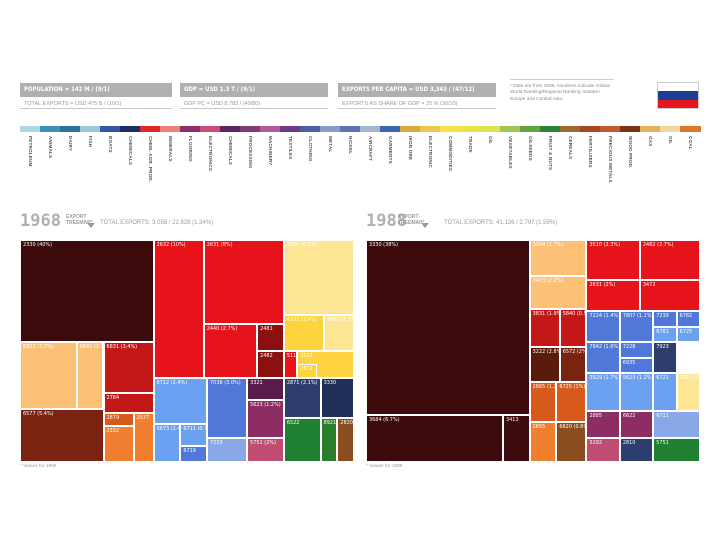 Image resolution: width=720 pixels, height=540 pixels. What do you see at coordinates (603, 358) in the screenshot?
I see `treemap-cell: 7842 (1.6%)` at bounding box center [603, 358].